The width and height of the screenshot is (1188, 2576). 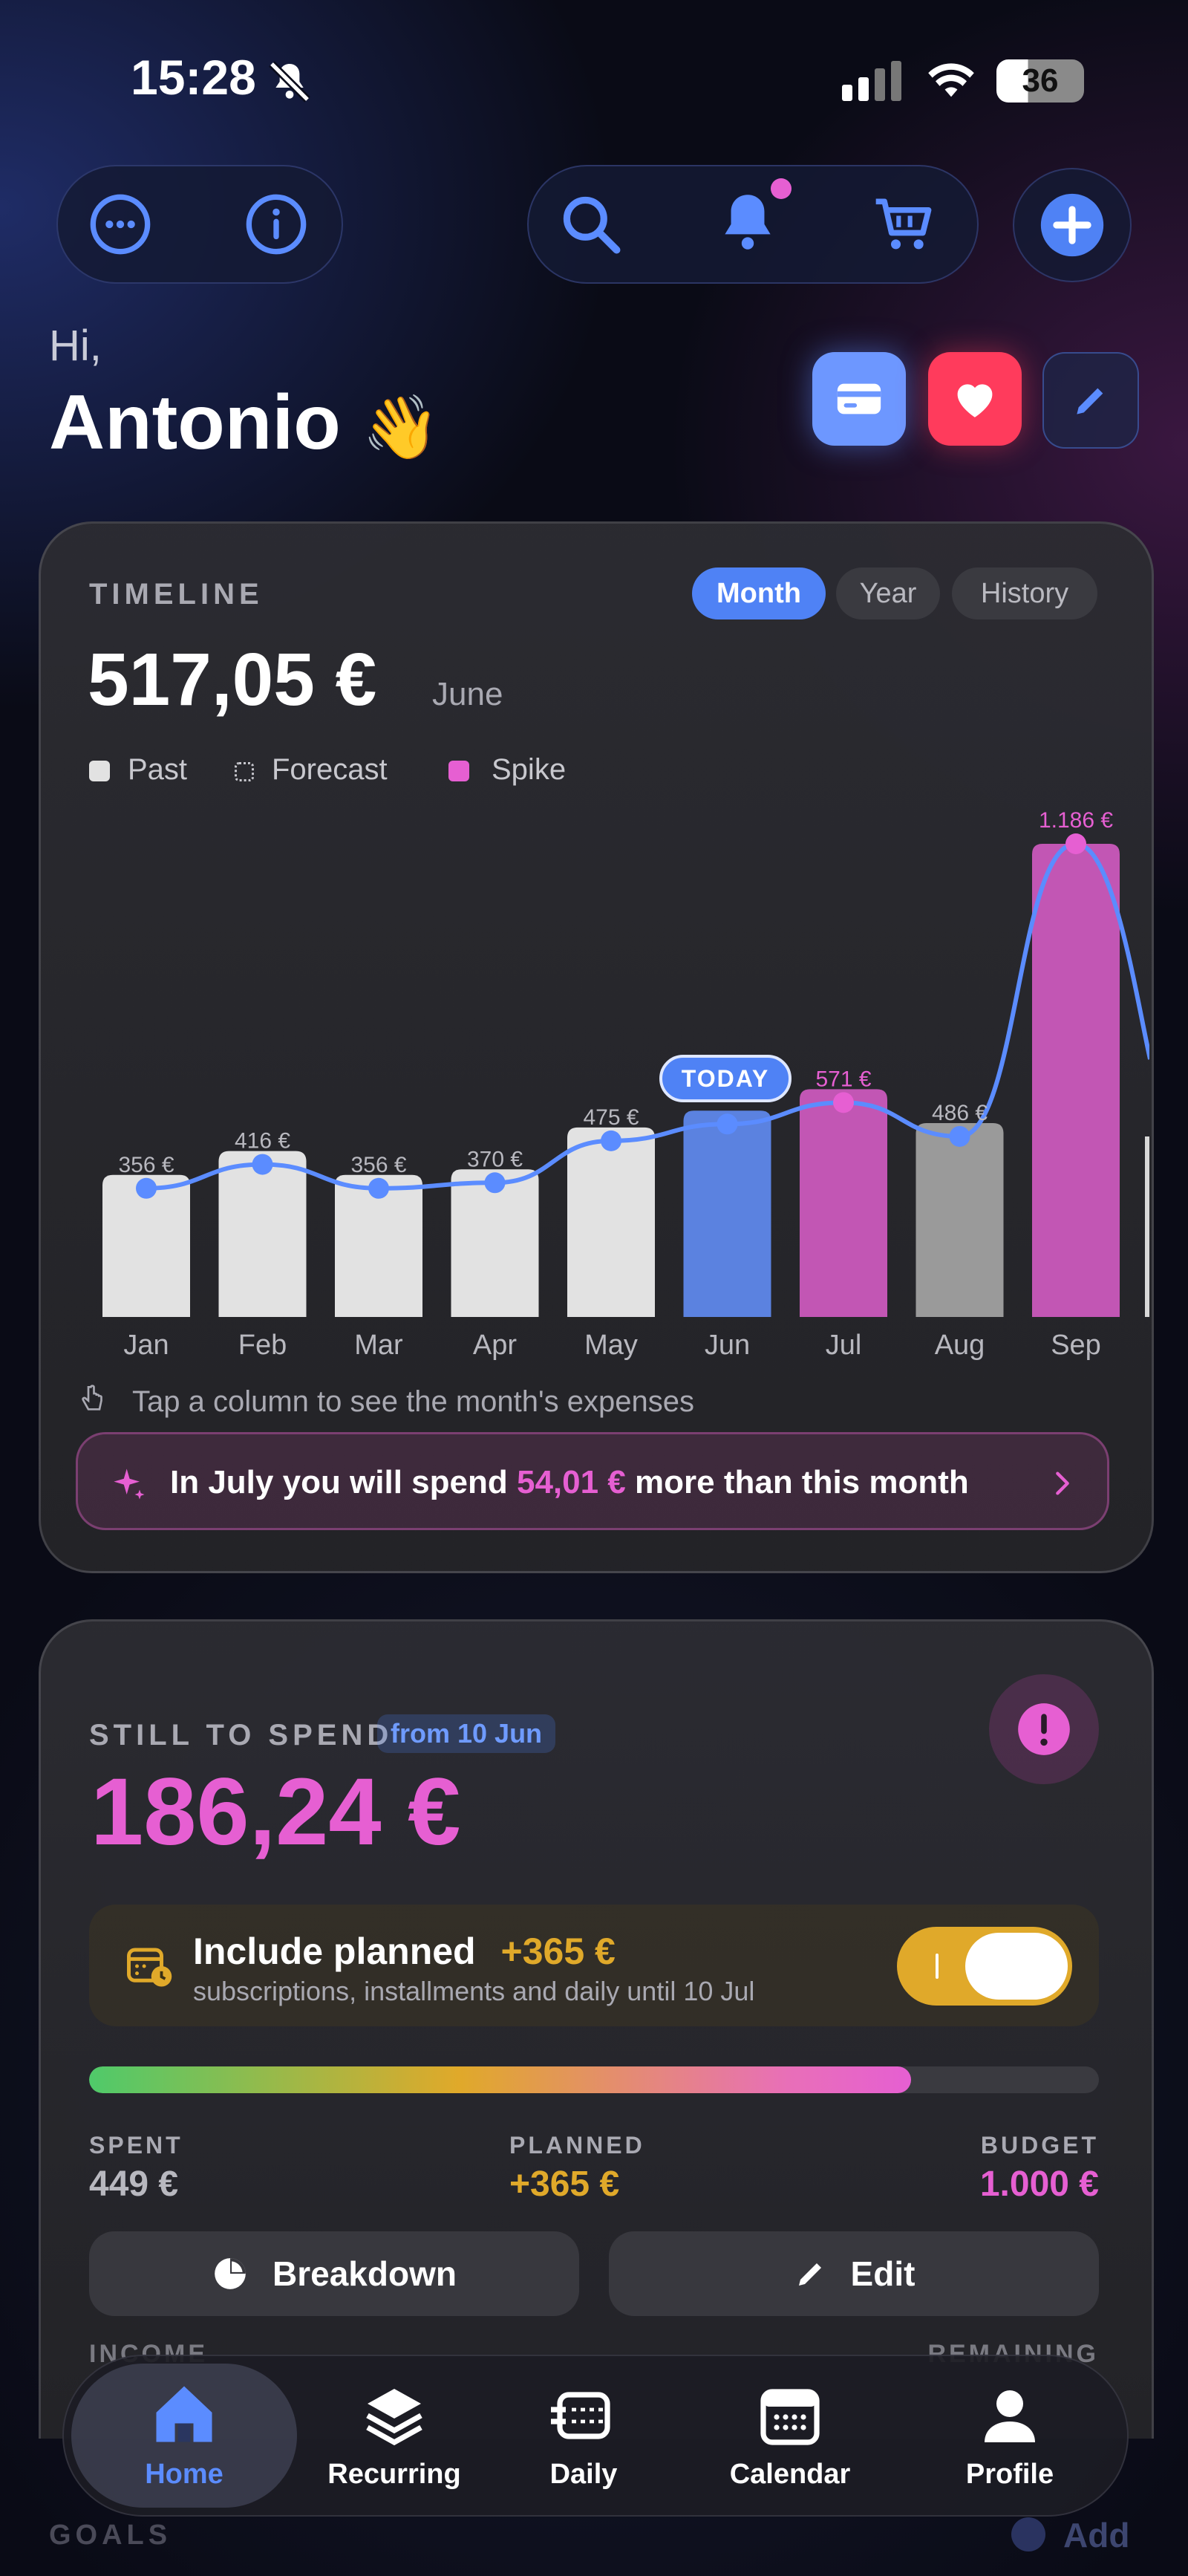 I want to click on insight-highlight: 54,01 €, so click(x=571, y=1482).